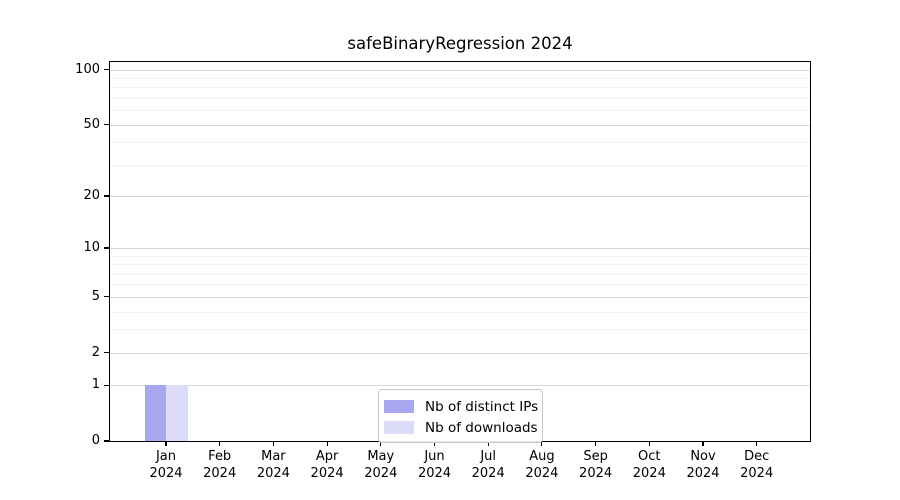 Image resolution: width=900 pixels, height=500 pixels. I want to click on y-tick-label: 5, so click(95, 296).